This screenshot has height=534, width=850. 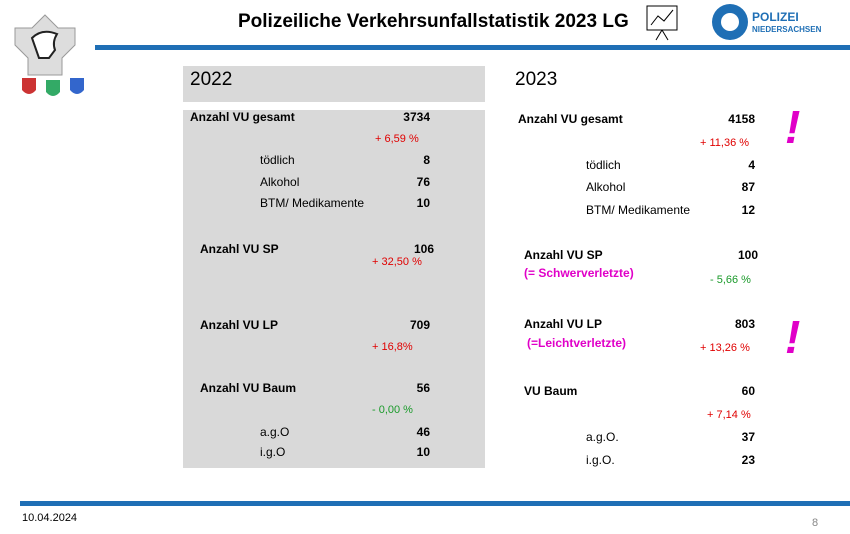 I want to click on value: 56, so click(x=423, y=388).